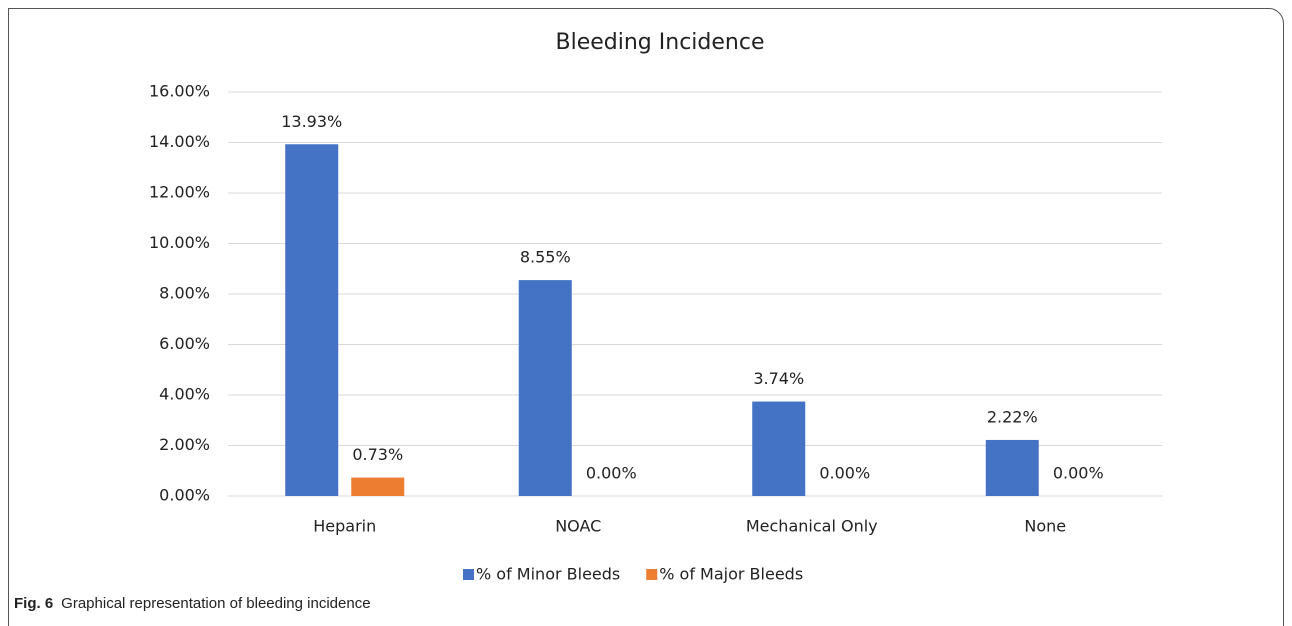  I want to click on x-tick-label: Mechanical Only, so click(812, 526).